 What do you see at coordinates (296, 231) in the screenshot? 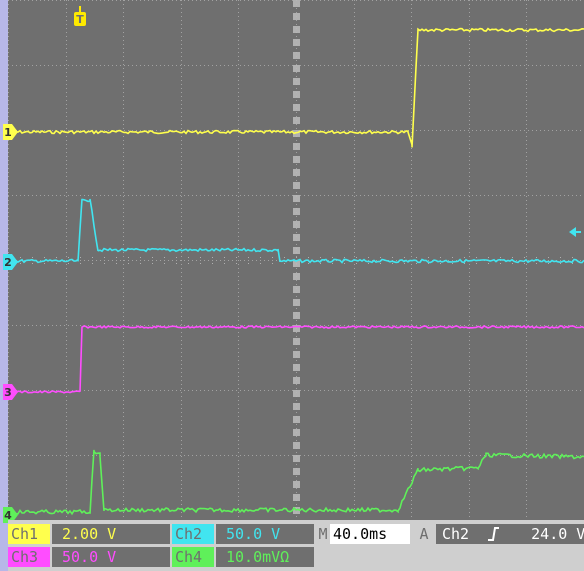
I see `ch2-trace` at bounding box center [296, 231].